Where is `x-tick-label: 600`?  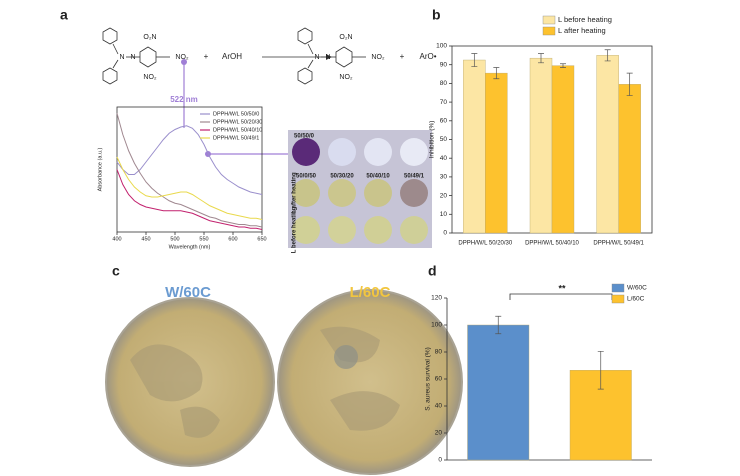 x-tick-label: 600 is located at coordinates (232, 239).